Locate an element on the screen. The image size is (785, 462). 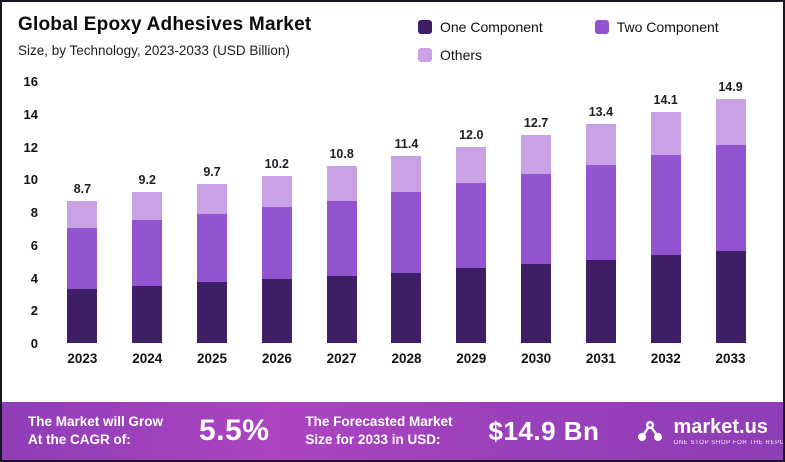
bar-column-2029: 12.0 is located at coordinates (471, 212).